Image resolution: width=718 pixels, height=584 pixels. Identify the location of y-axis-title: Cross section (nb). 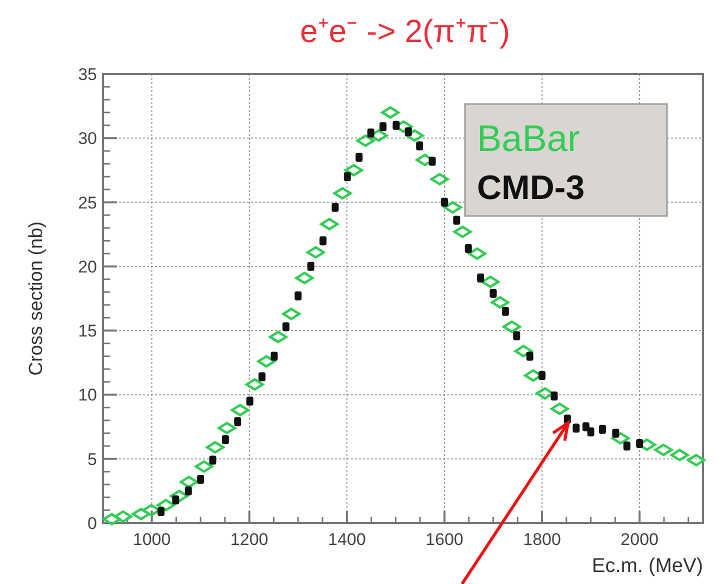
(36, 298).